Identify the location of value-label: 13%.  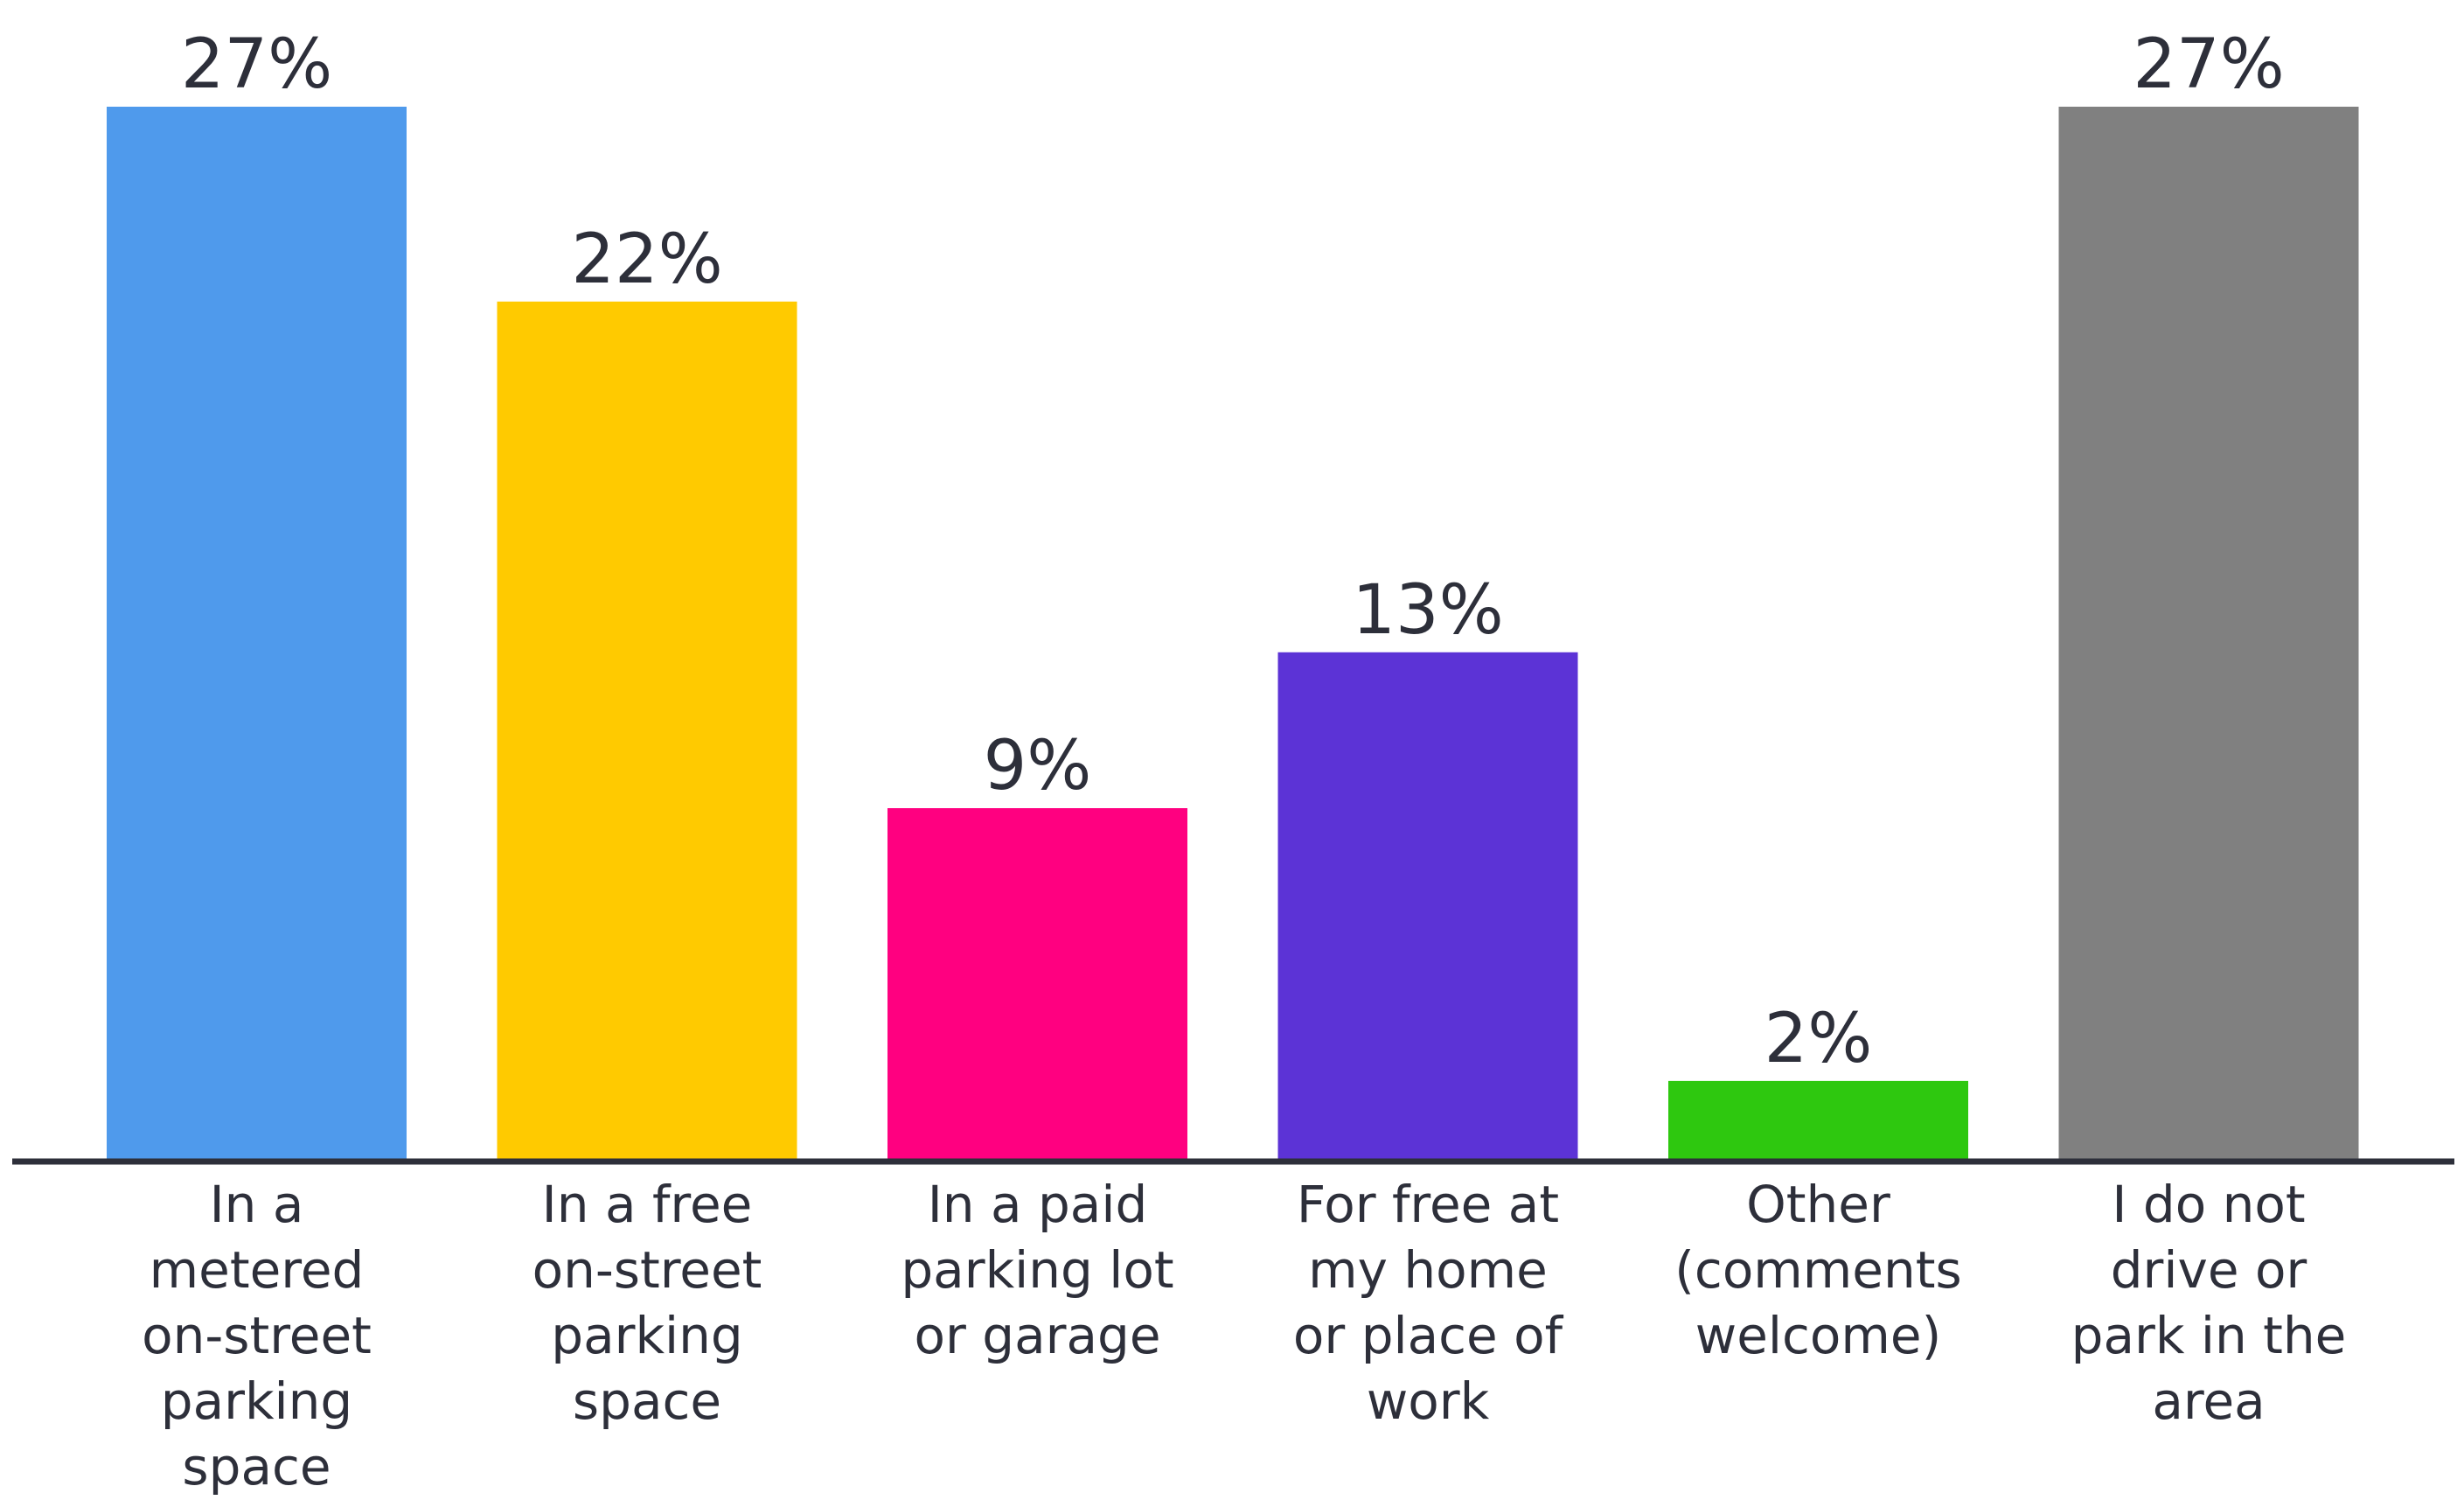
(1428, 610).